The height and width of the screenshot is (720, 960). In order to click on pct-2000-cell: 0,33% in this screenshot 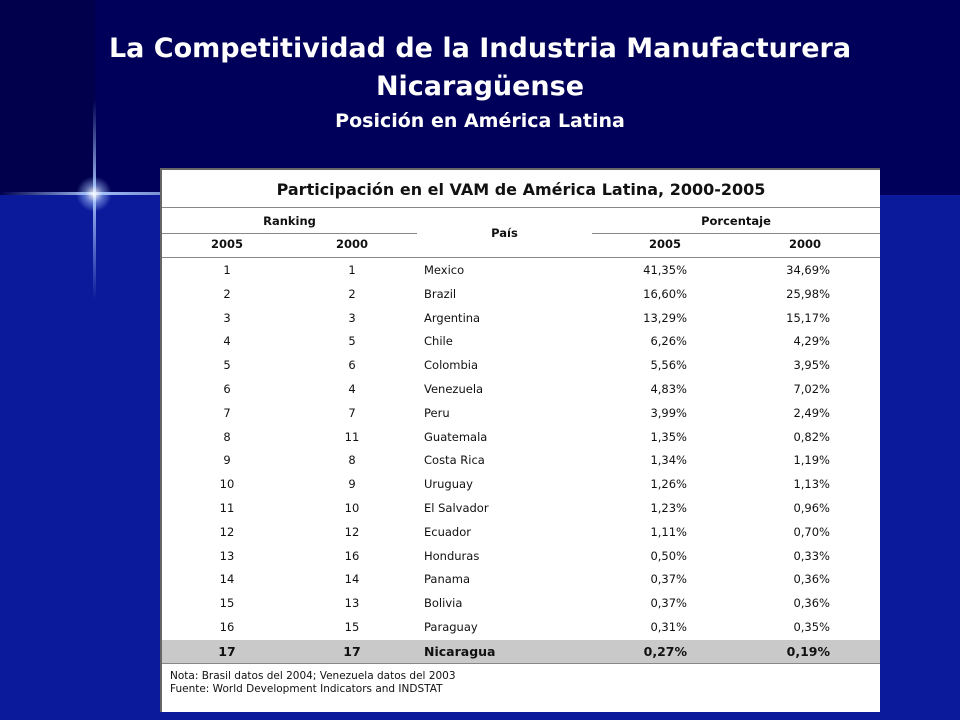, I will do `click(811, 555)`.